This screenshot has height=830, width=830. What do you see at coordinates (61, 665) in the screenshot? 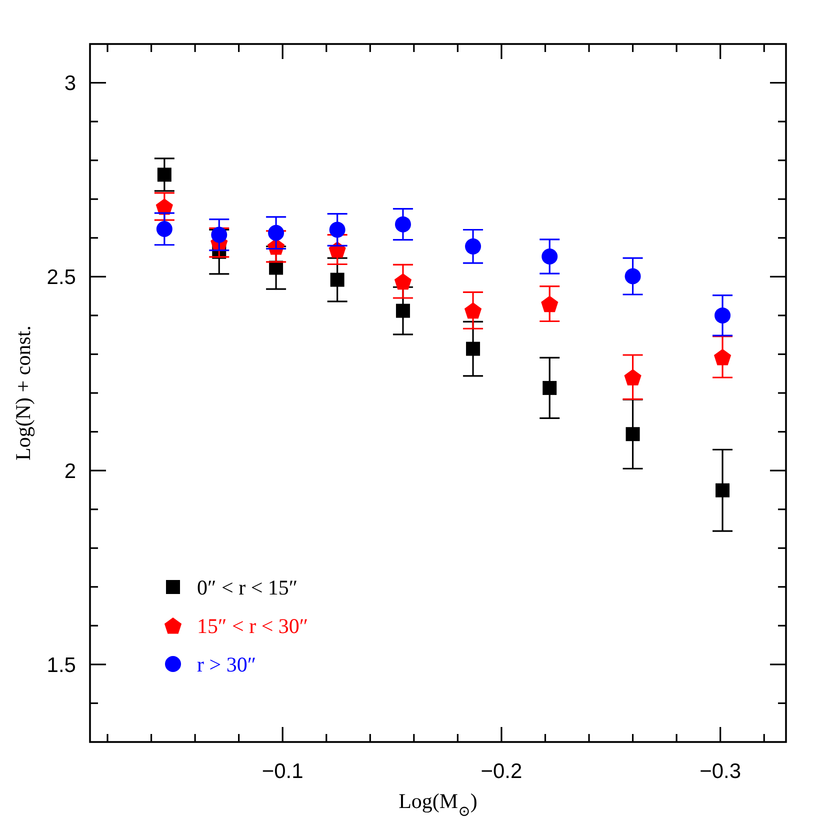
I see `y-tick-label: 1.5` at bounding box center [61, 665].